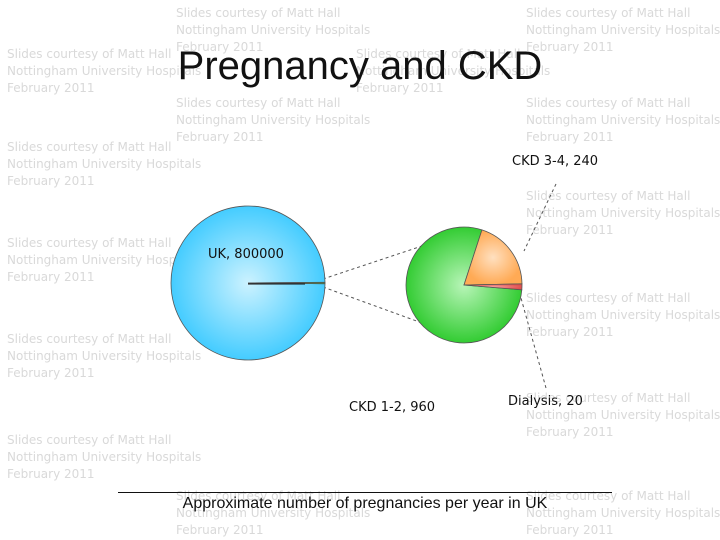 The width and height of the screenshot is (720, 540). I want to click on secondary-pie, so click(464, 285).